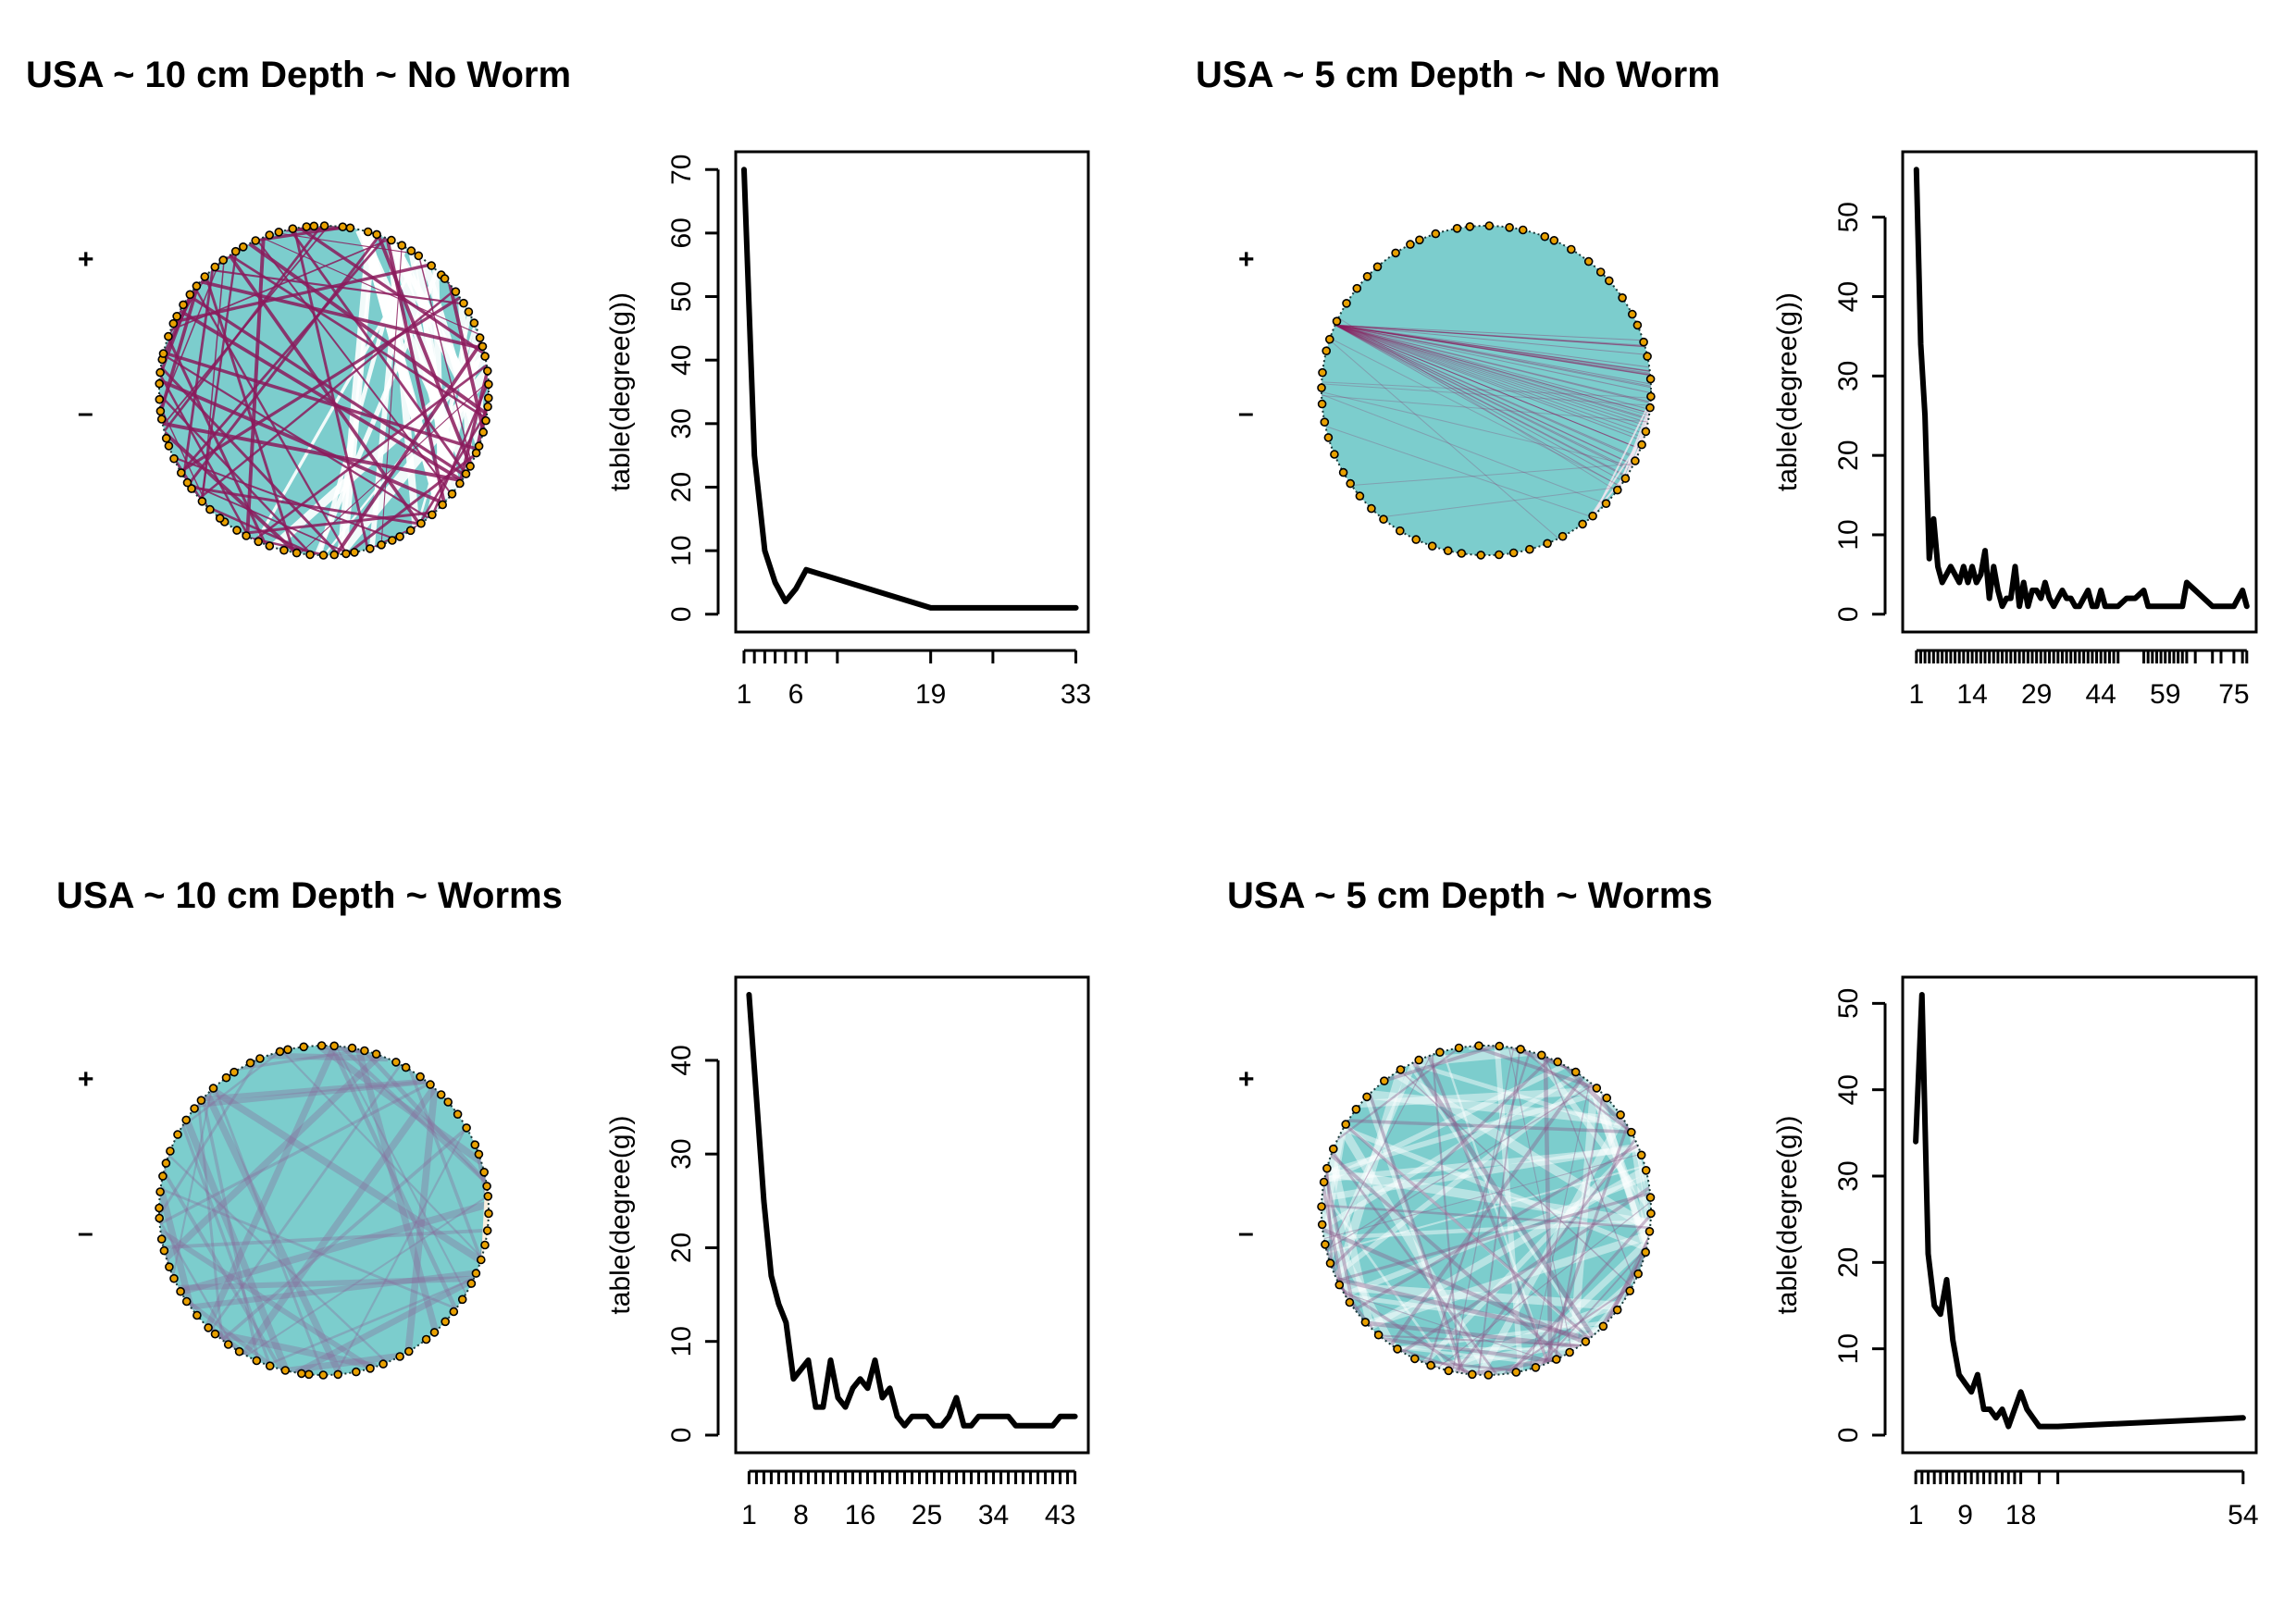 The image size is (2296, 1623). Describe the element at coordinates (2080, 1211) in the screenshot. I see `degree-frequency-line` at that location.